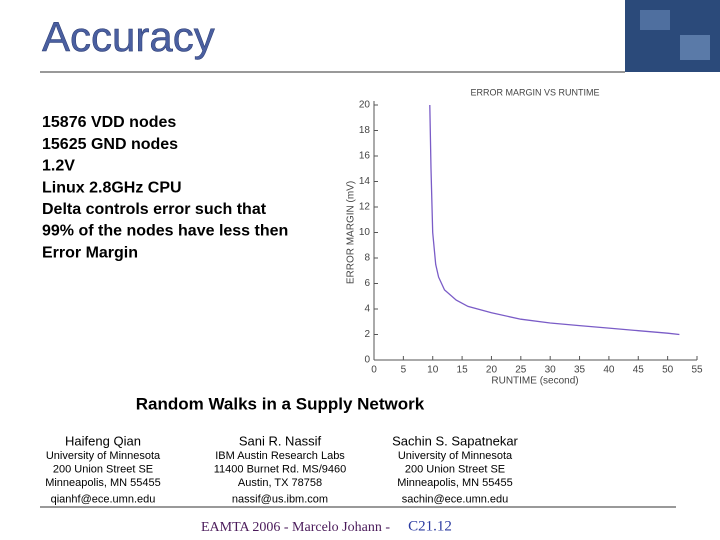 The width and height of the screenshot is (720, 540). I want to click on x-tick-label: 30, so click(551, 370).